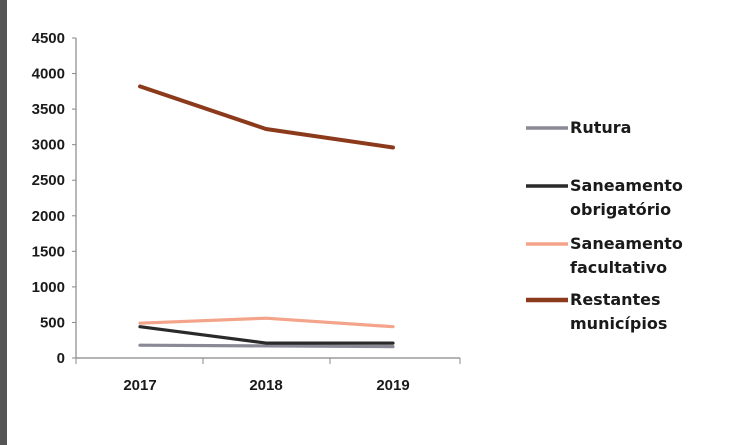  I want to click on legend-label: municípios, so click(618, 323).